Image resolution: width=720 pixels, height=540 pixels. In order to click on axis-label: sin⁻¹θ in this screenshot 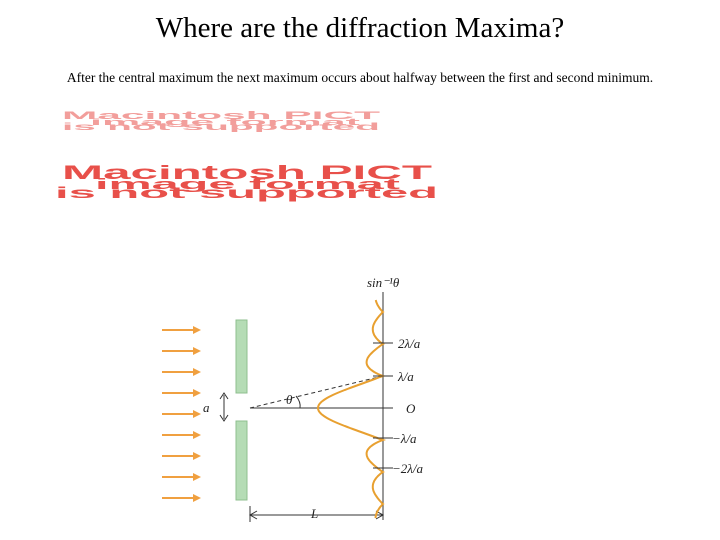, I will do `click(383, 282)`.